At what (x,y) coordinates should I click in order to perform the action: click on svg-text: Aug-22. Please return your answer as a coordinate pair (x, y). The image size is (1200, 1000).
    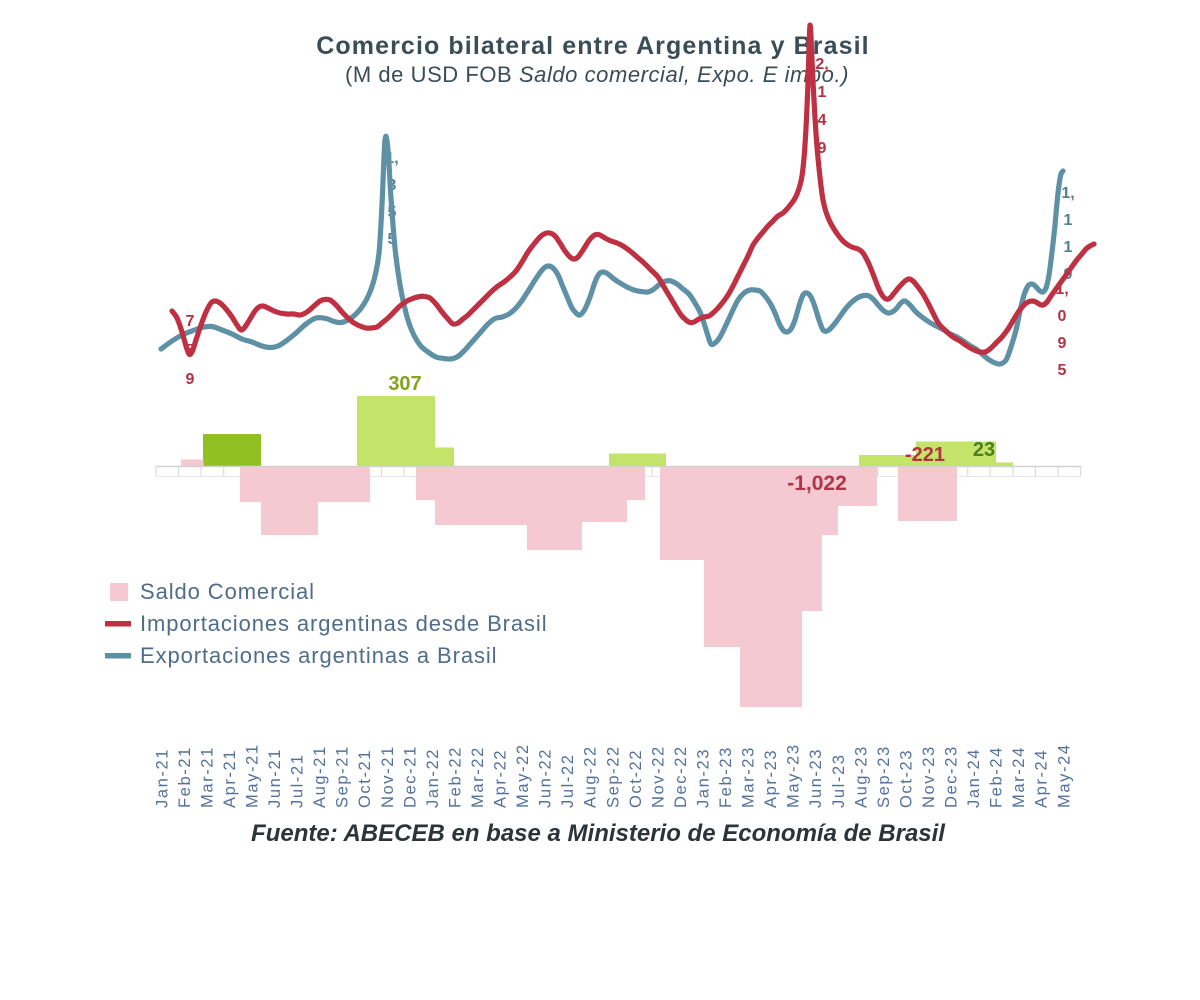
    Looking at the image, I should click on (591, 776).